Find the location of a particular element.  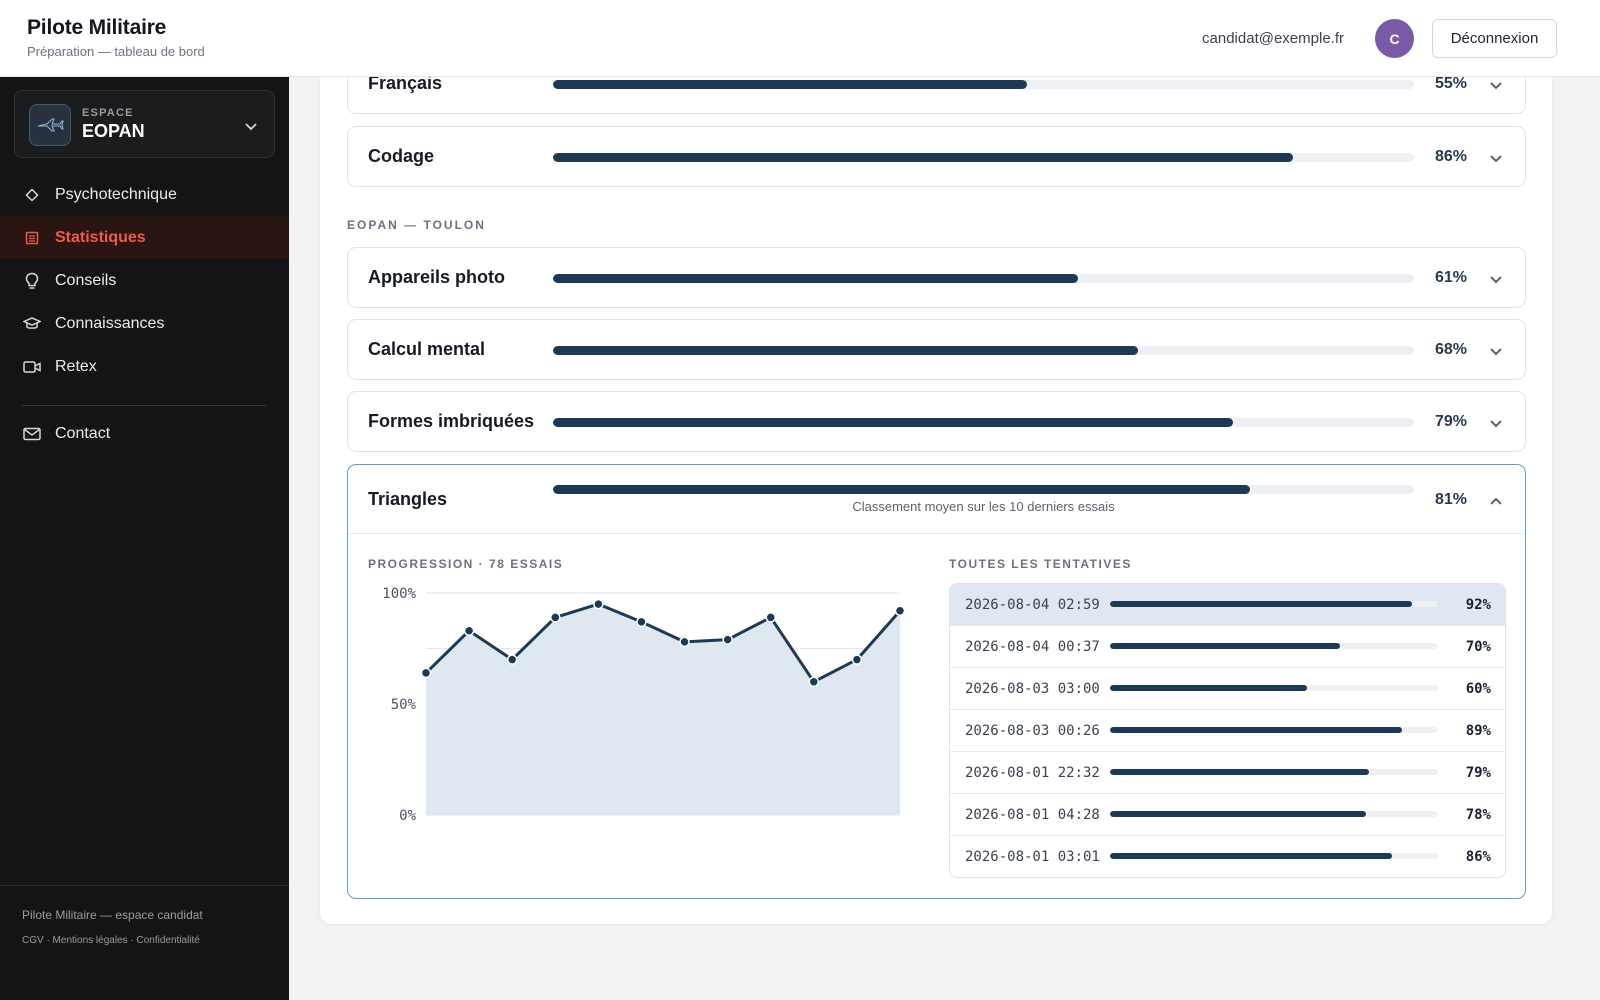

attempt-percent: 89% is located at coordinates (1478, 730).